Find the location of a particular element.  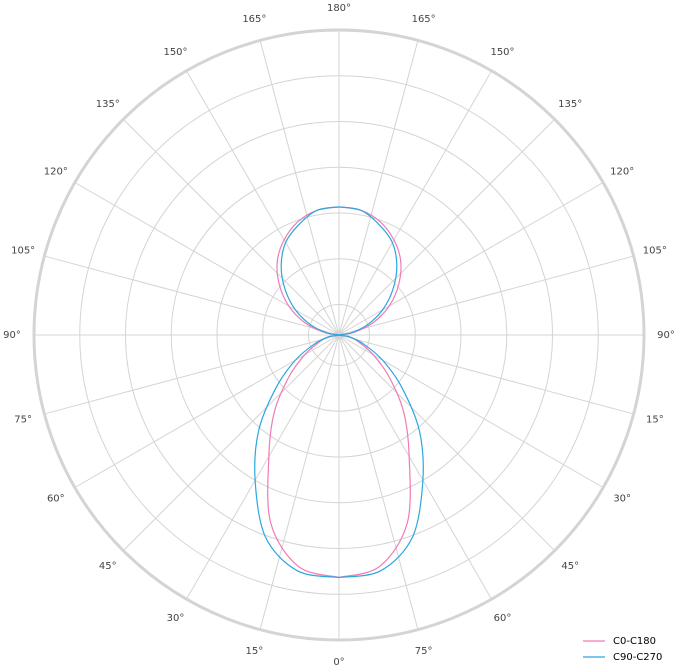

angle-label: 180° is located at coordinates (339, 8).